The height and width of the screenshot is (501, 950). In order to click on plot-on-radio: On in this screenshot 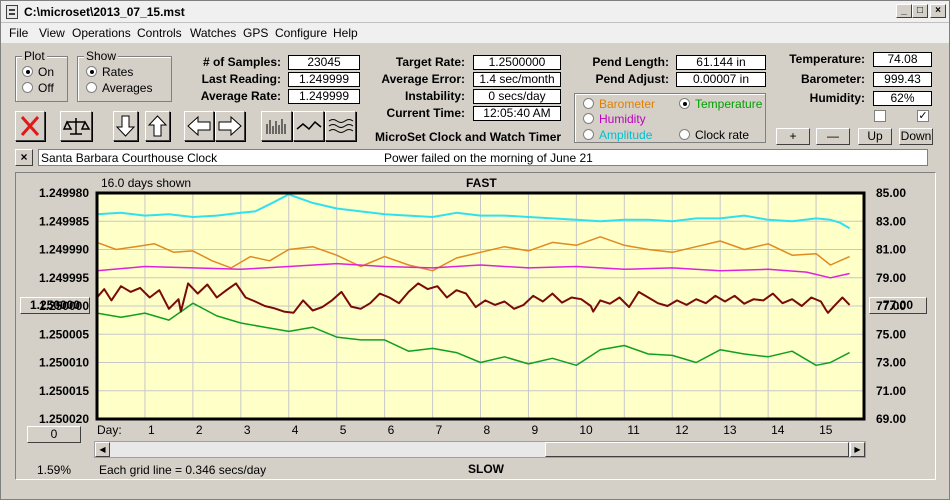, I will do `click(38, 72)`.